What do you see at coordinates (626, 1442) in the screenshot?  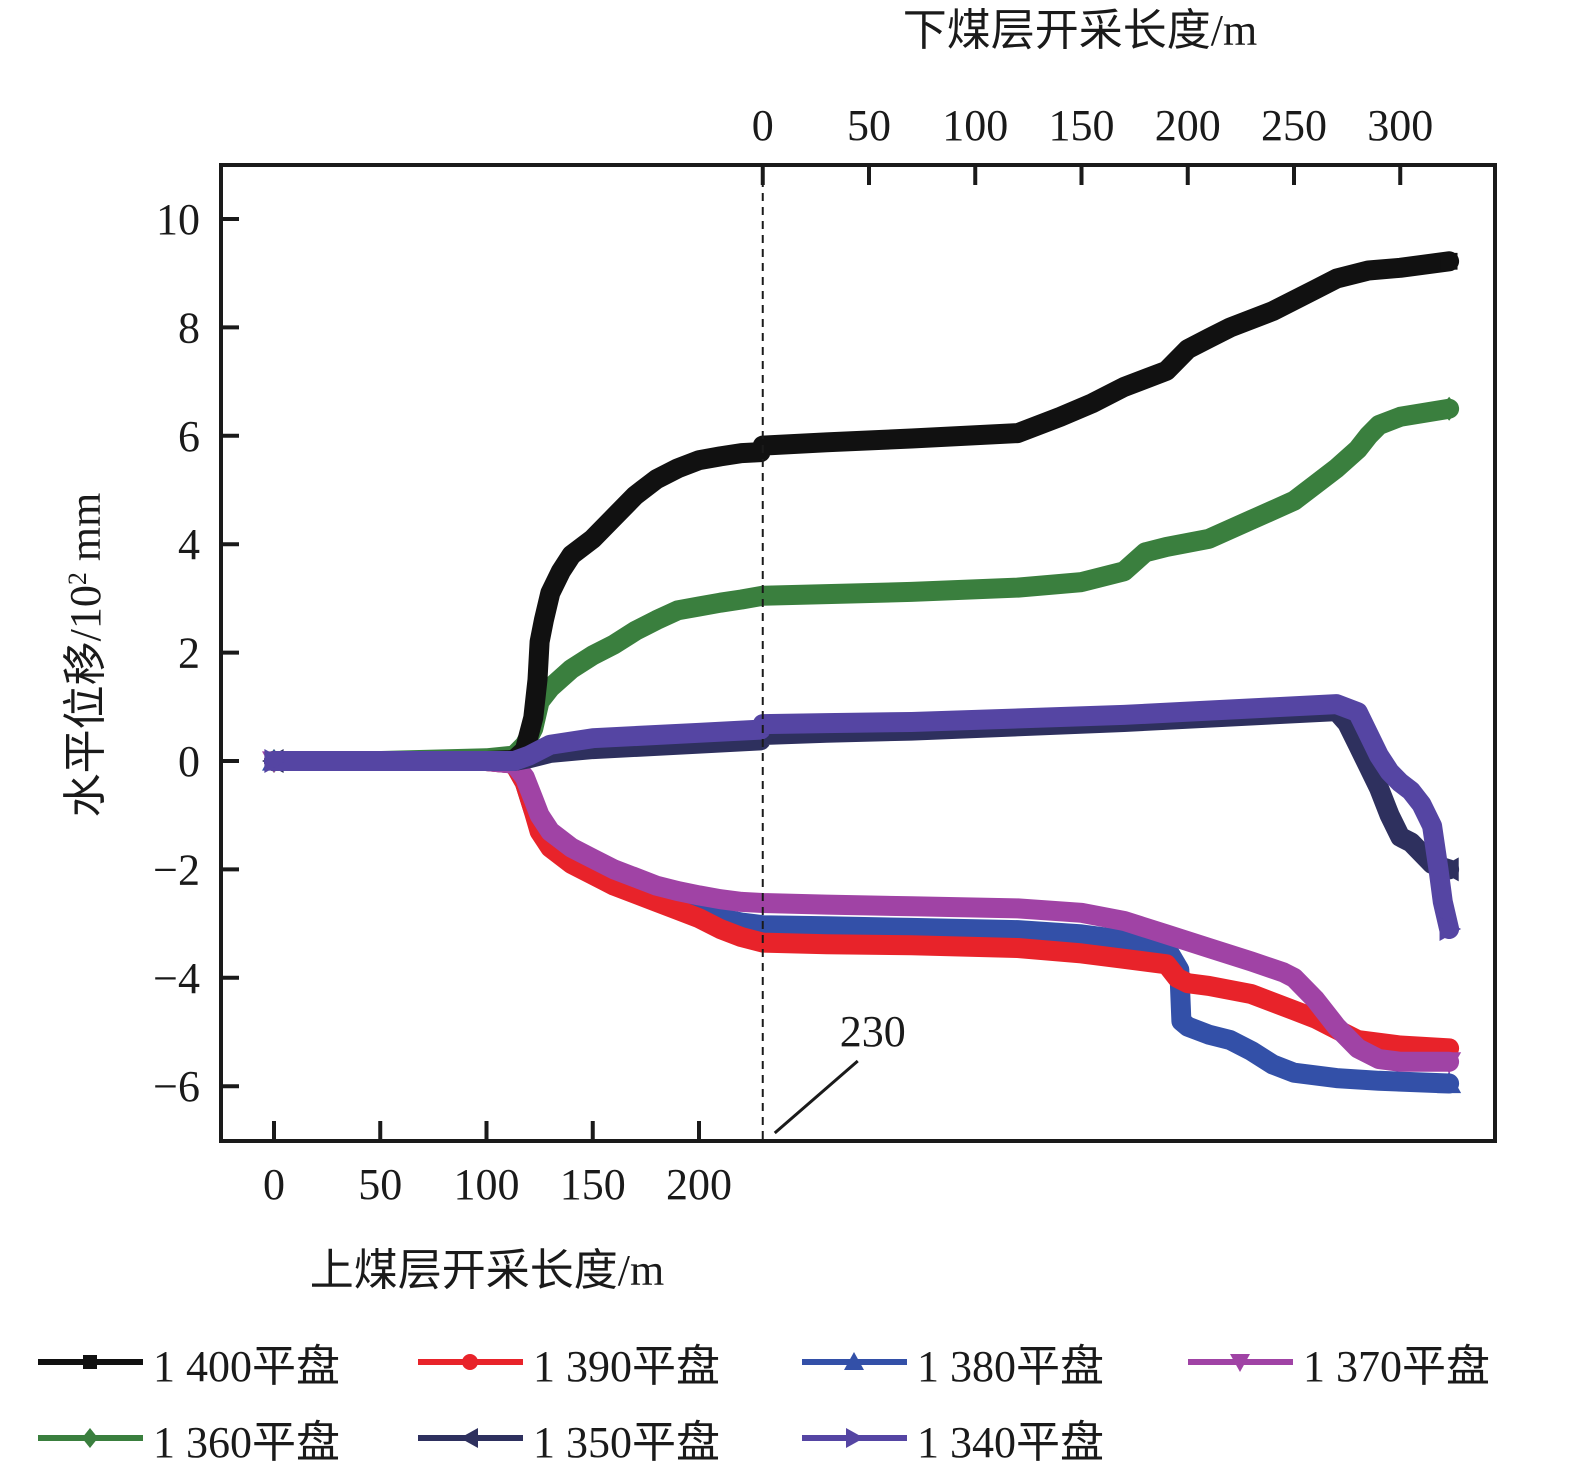 I see `legend-label: 1 350平盘` at bounding box center [626, 1442].